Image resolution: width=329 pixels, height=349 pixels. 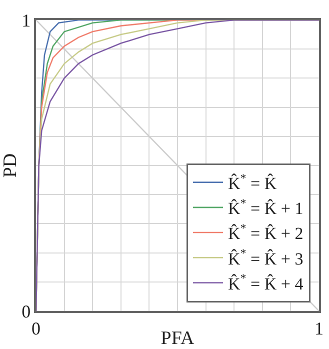 What do you see at coordinates (266, 232) in the screenshot?
I see `legend-label: K̂$^{*}$ = K̂ + 2` at bounding box center [266, 232].